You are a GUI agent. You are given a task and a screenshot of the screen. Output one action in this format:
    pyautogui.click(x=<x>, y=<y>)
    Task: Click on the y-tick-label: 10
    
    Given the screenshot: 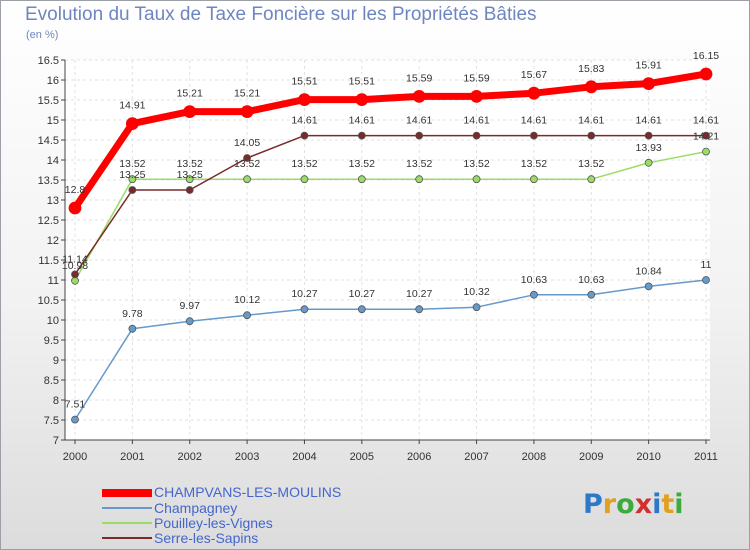 What is the action you would take?
    pyautogui.click(x=53, y=321)
    